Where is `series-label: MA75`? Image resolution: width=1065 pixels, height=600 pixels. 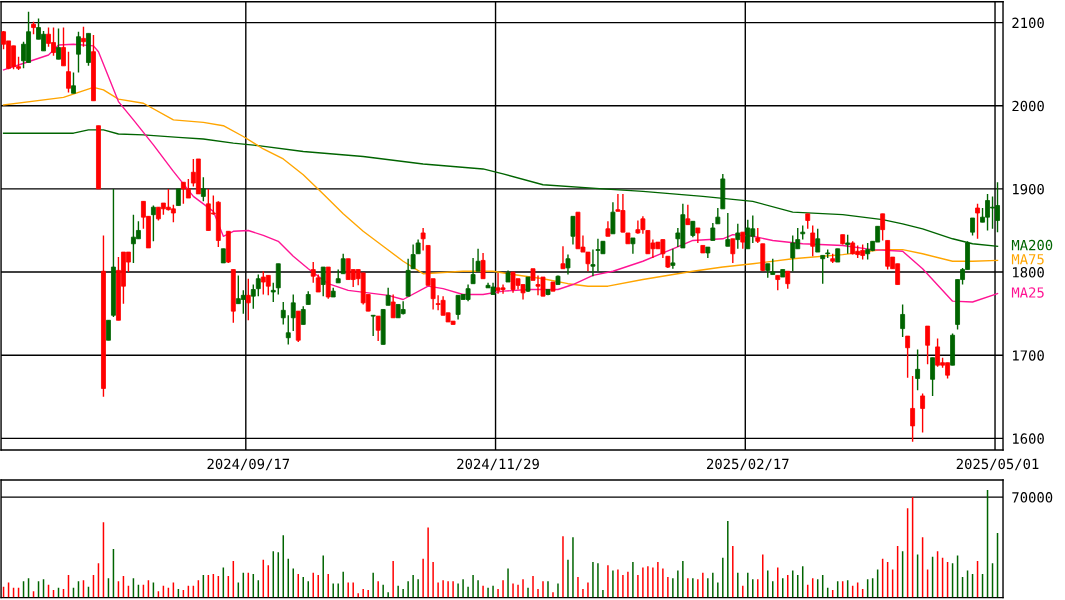
series-label: MA75 is located at coordinates (1027, 259).